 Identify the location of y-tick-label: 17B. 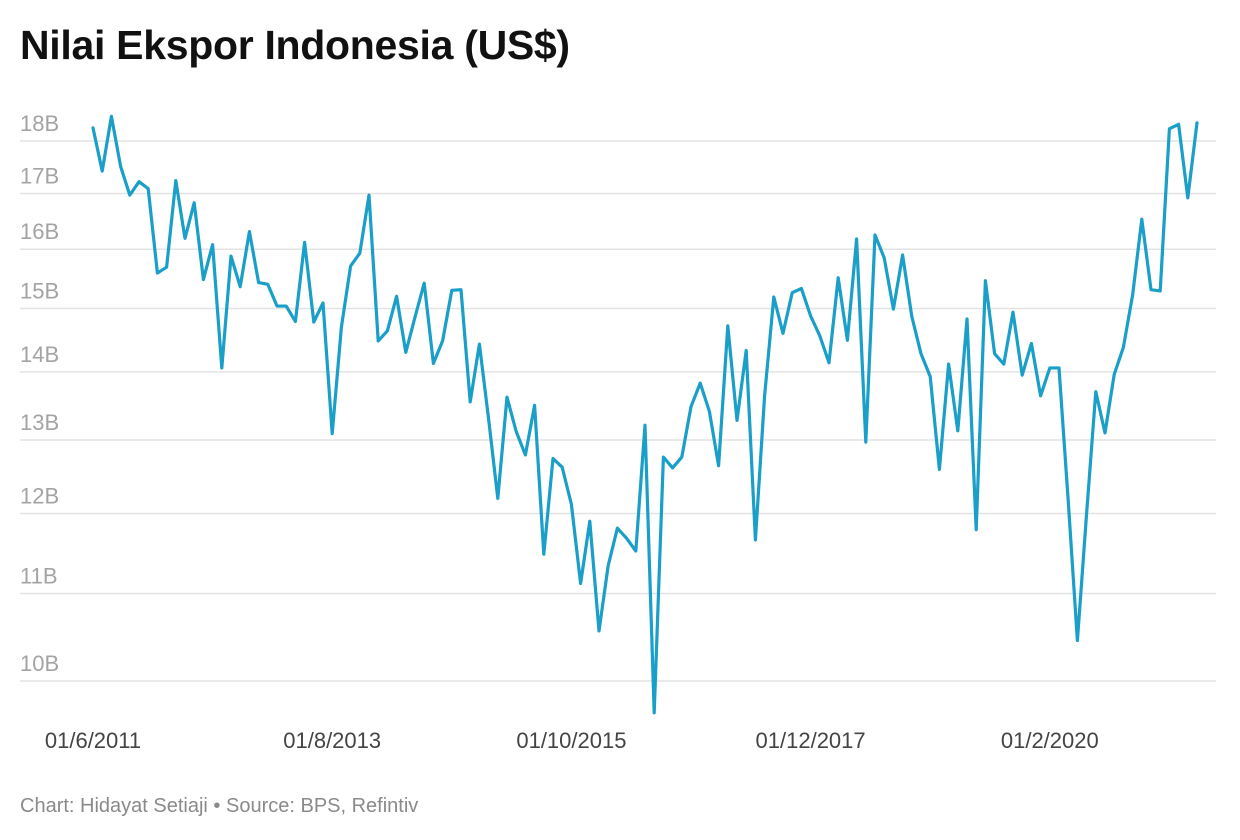
(39, 176).